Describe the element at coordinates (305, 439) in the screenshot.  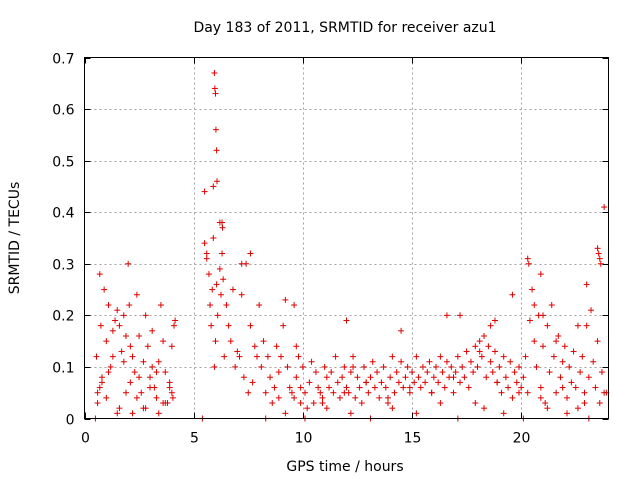
I see `x-tick-labels: 0 5 10 15 20` at that location.